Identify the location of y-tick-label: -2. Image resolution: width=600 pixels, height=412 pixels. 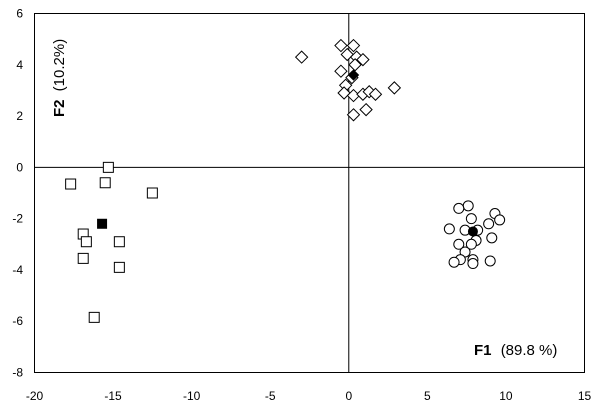
(17, 219).